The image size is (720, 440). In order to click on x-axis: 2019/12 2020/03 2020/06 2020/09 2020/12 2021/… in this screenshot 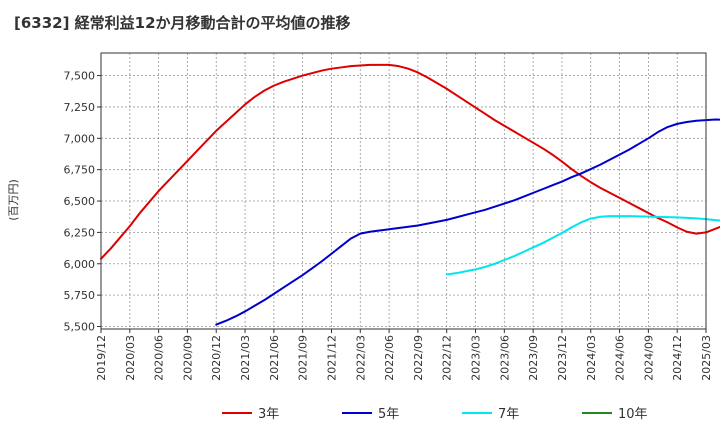, I will do `click(404, 355)`.